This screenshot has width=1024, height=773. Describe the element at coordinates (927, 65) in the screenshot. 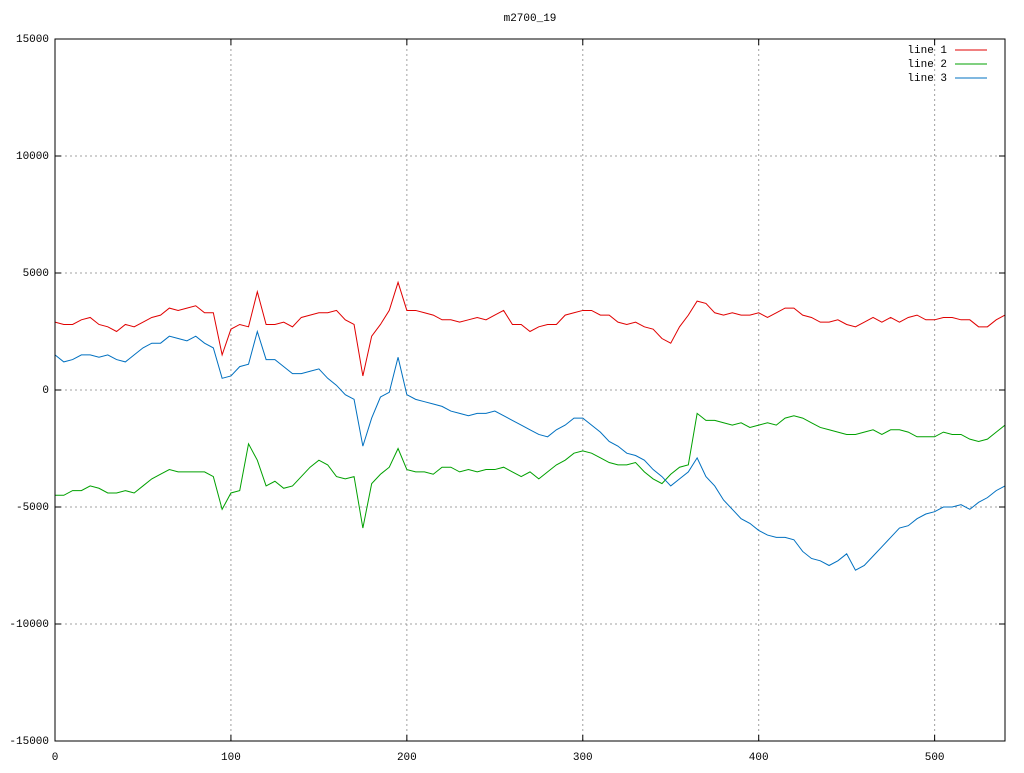

I see `legend-label: line 2` at that location.